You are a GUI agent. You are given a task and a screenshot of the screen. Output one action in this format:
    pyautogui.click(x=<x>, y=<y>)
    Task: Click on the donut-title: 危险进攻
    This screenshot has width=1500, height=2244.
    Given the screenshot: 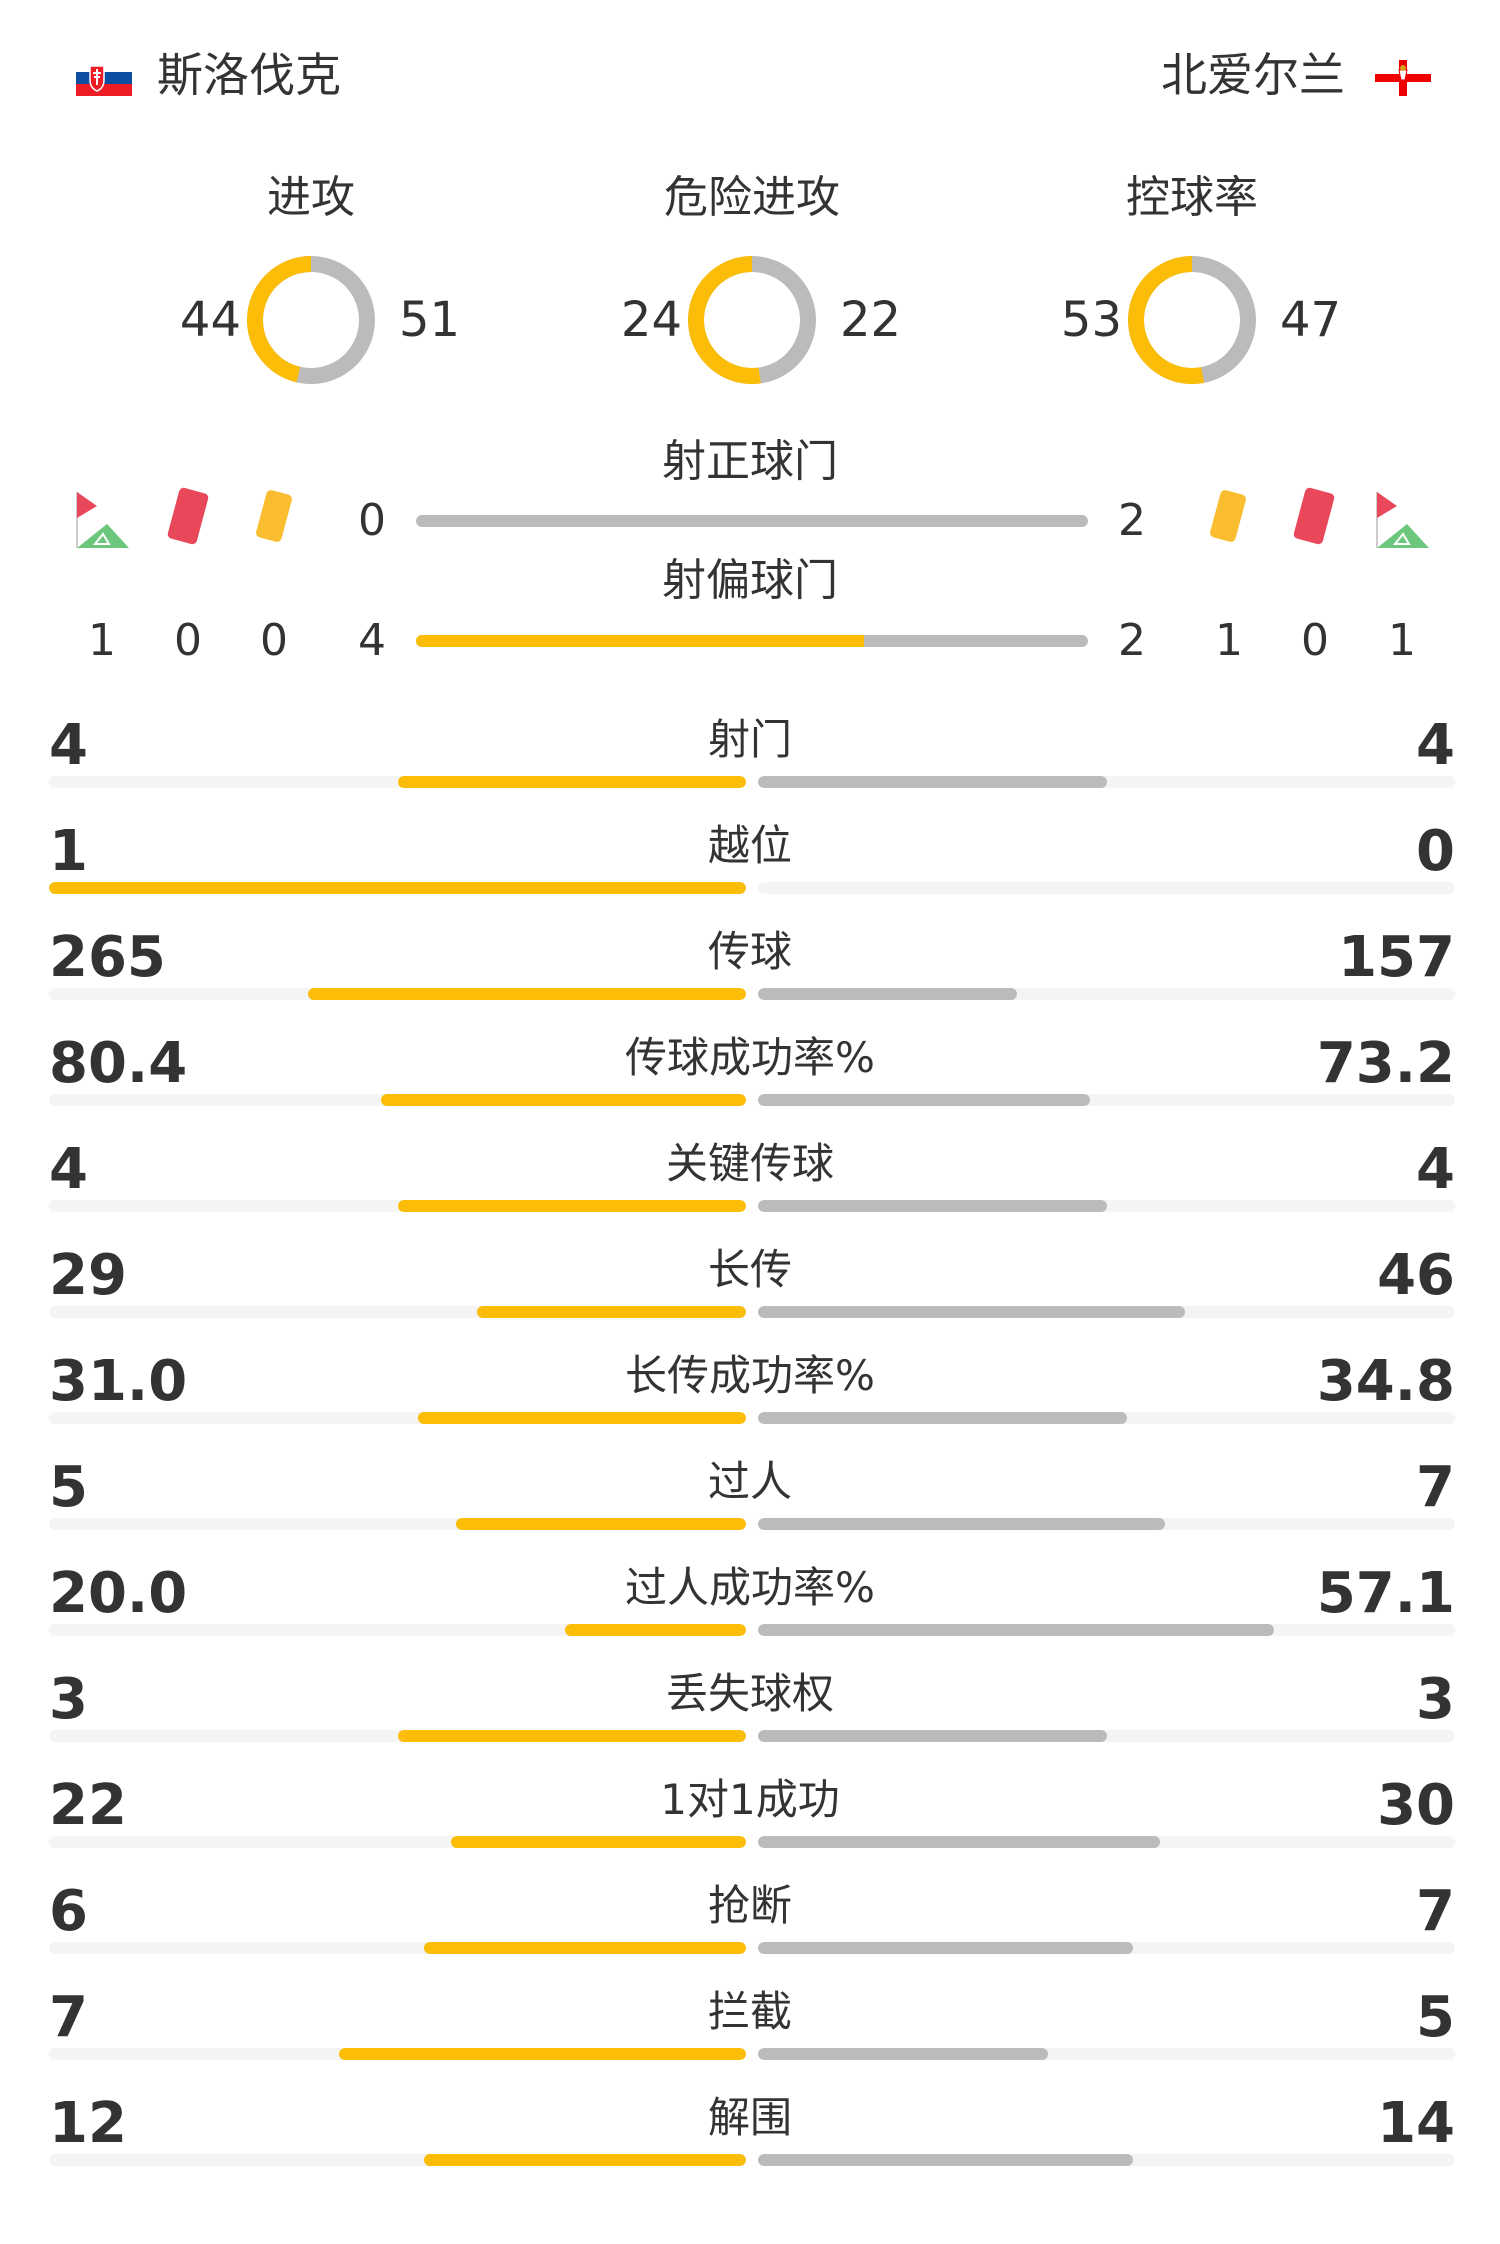 What is the action you would take?
    pyautogui.click(x=752, y=197)
    